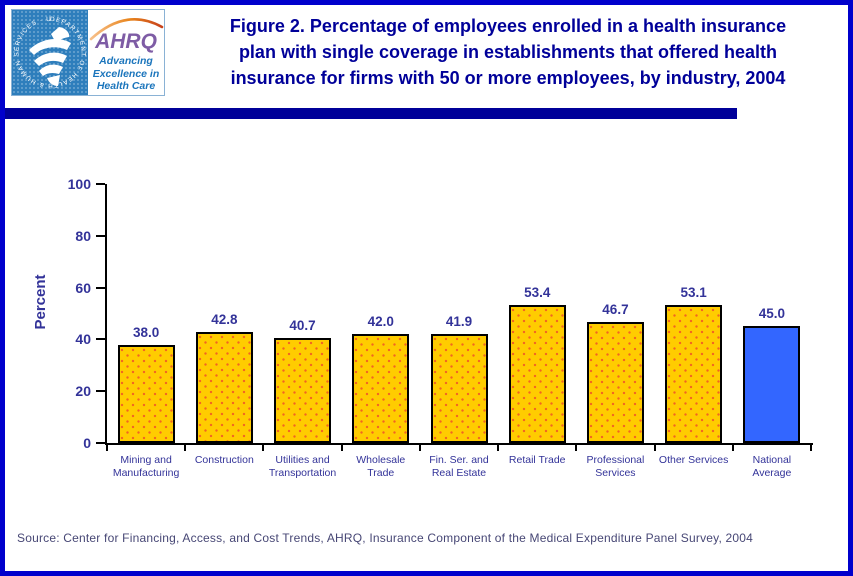 This screenshot has width=853, height=576. What do you see at coordinates (772, 313) in the screenshot?
I see `bar-value-national-average: 45.0` at bounding box center [772, 313].